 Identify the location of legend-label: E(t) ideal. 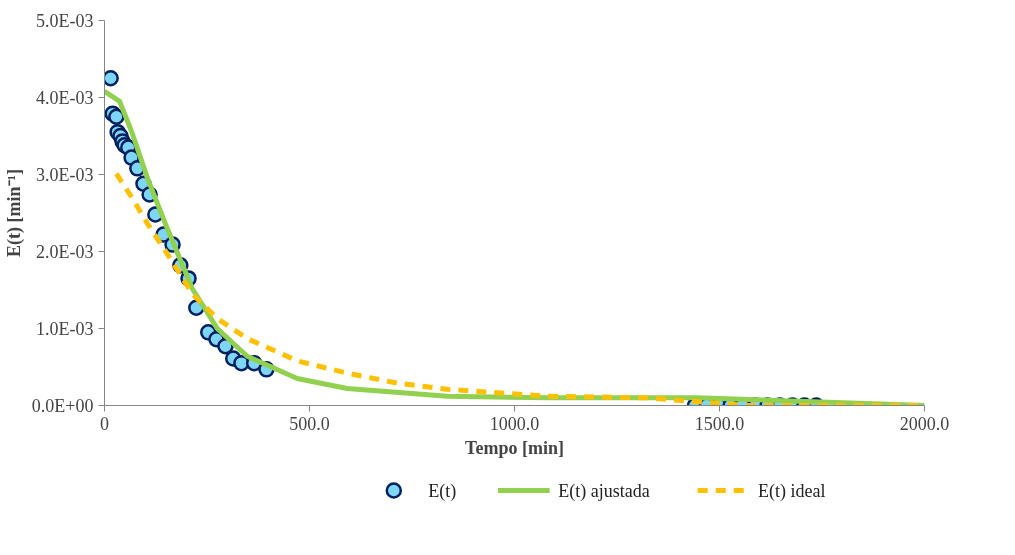
(792, 491).